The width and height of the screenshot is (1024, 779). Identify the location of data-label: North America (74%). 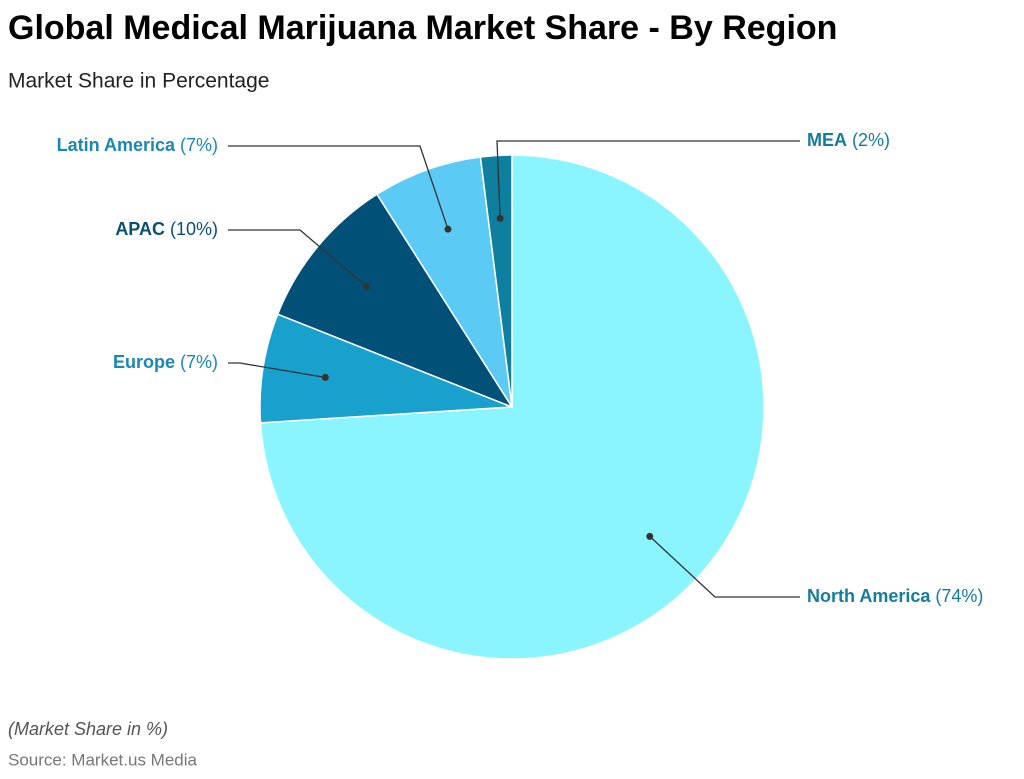
(895, 596).